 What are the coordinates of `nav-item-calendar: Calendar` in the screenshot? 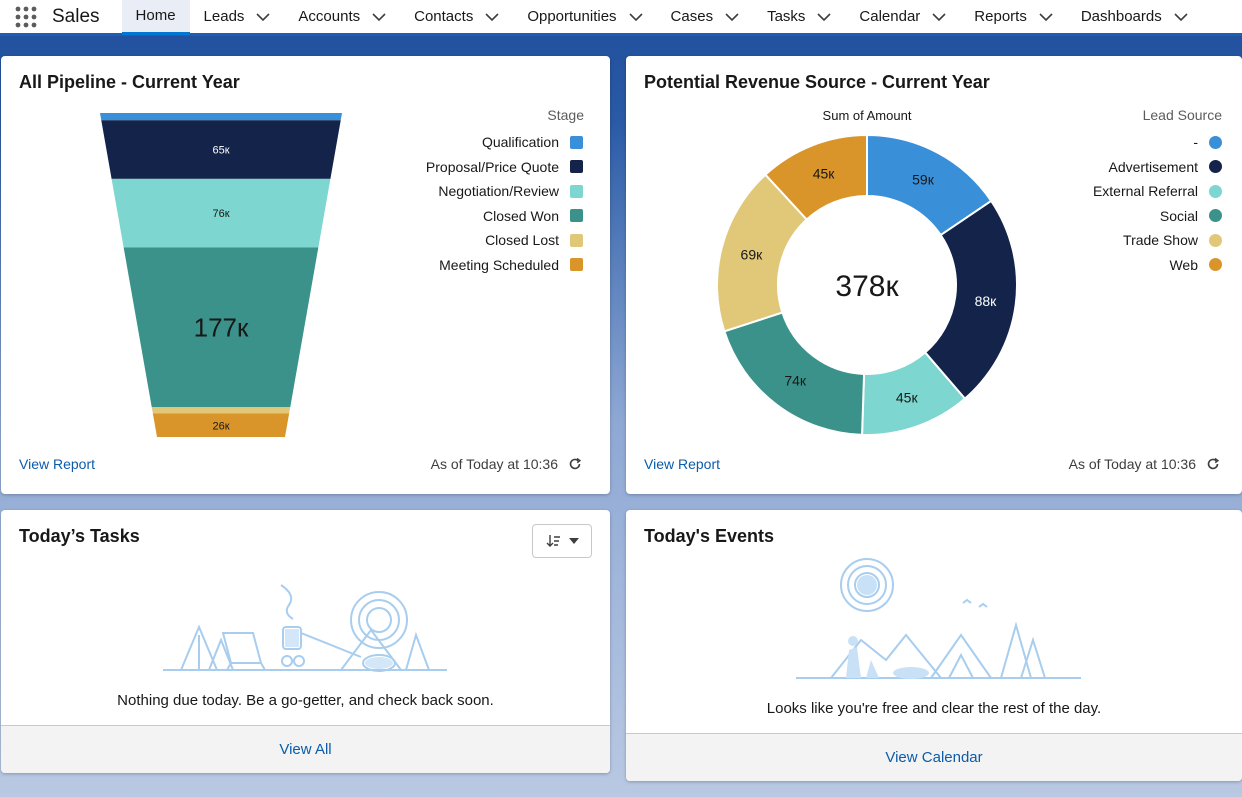 It's located at (902, 17).